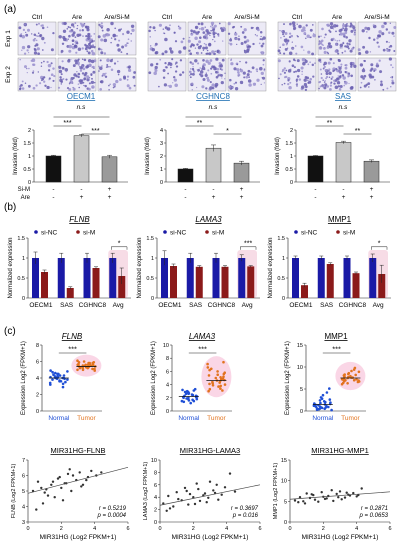 Image resolution: width=410 pixels, height=550 pixels. I want to click on significance-label: ***, so click(67, 123).